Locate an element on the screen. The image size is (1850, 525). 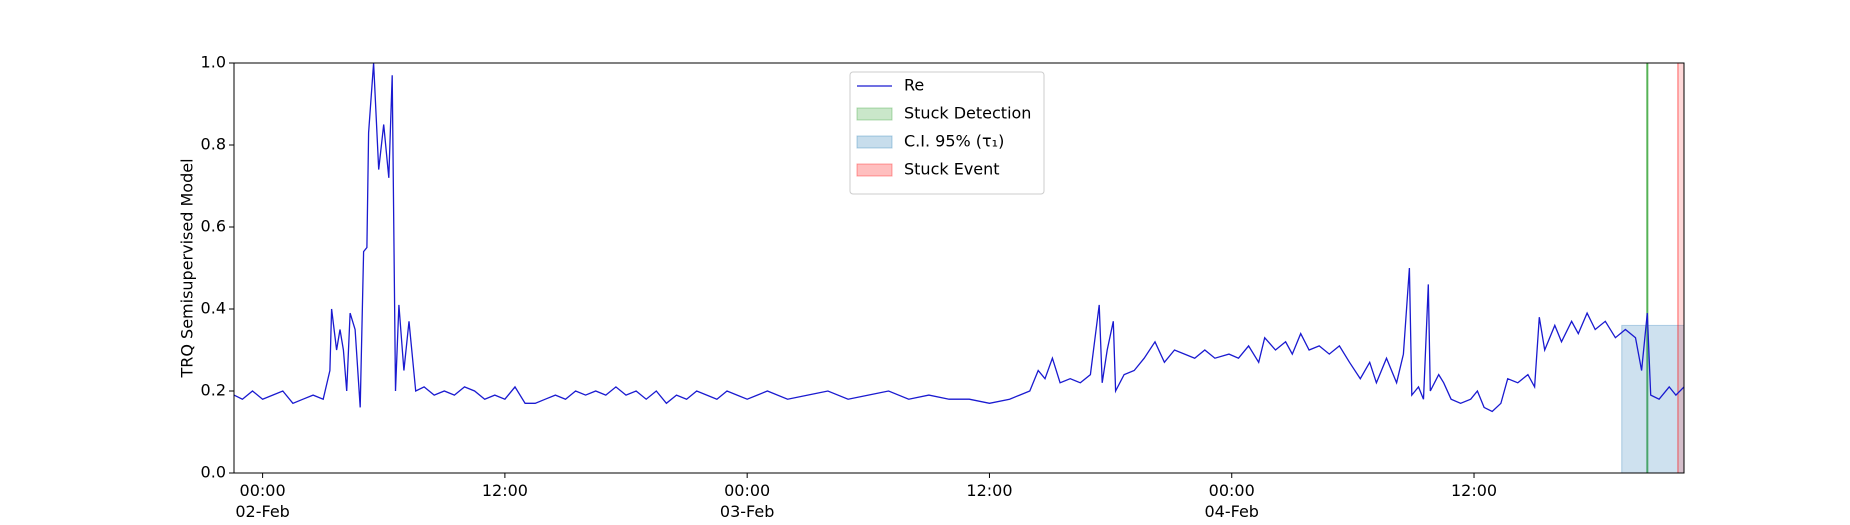
y-tick-label: 0.4 is located at coordinates (213, 308).